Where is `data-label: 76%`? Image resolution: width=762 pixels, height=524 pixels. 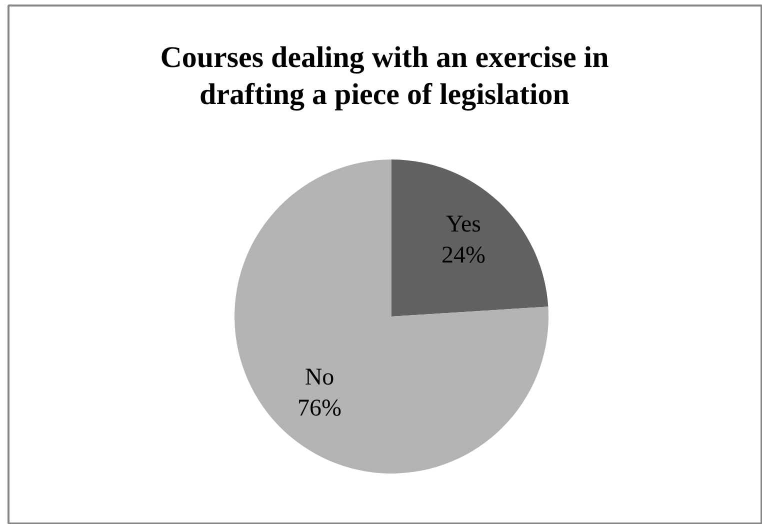
data-label: 76% is located at coordinates (319, 409).